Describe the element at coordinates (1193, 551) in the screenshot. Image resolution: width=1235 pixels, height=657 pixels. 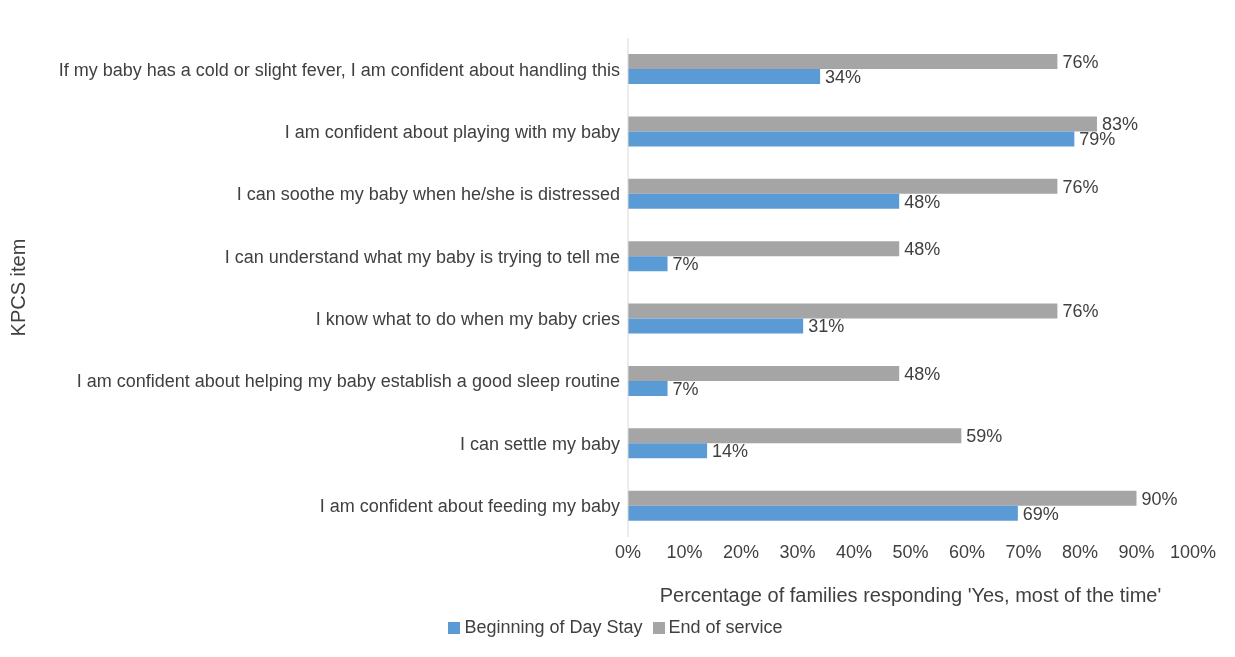
I see `x-tick-label: 100%` at that location.